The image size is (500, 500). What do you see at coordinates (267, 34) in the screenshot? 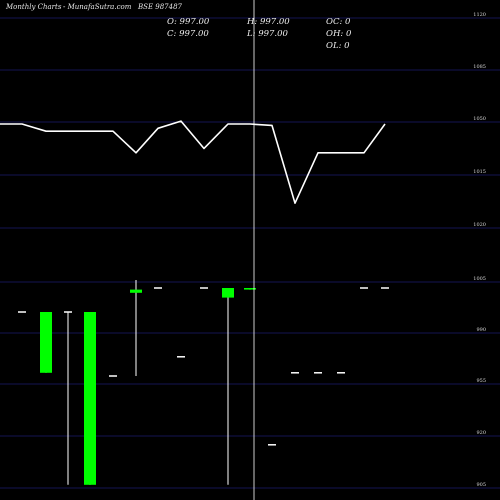
I see `low-value: L: 997.00` at bounding box center [267, 34].